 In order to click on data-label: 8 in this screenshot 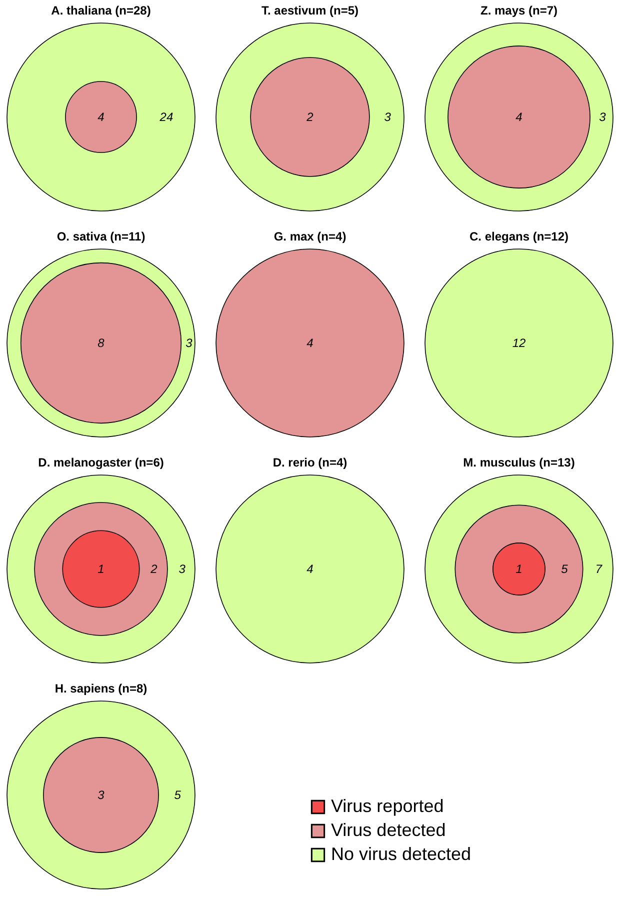, I will do `click(101, 343)`.